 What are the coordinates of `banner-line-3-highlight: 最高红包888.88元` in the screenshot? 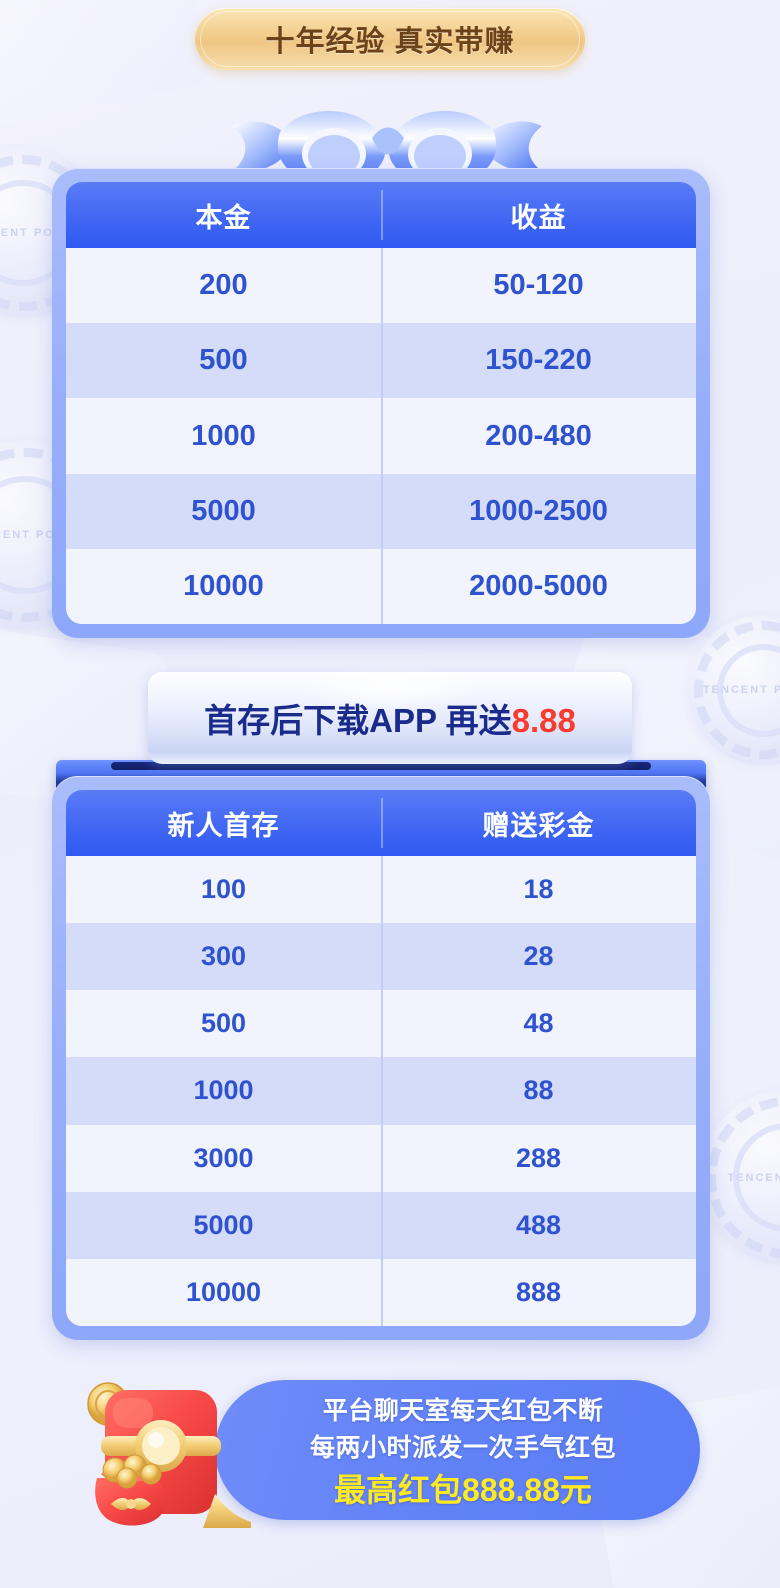 It's located at (463, 1490).